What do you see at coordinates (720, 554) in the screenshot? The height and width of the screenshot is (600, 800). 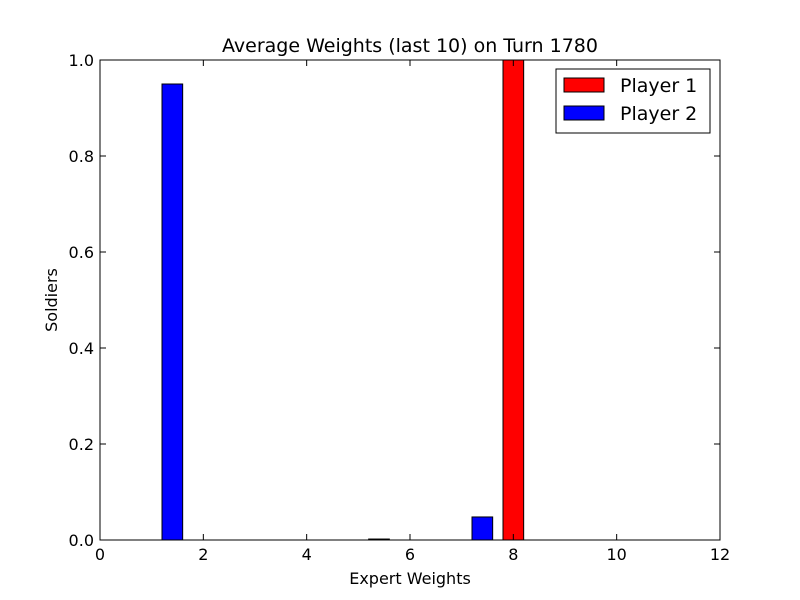 I see `x-tick-label: 12` at bounding box center [720, 554].